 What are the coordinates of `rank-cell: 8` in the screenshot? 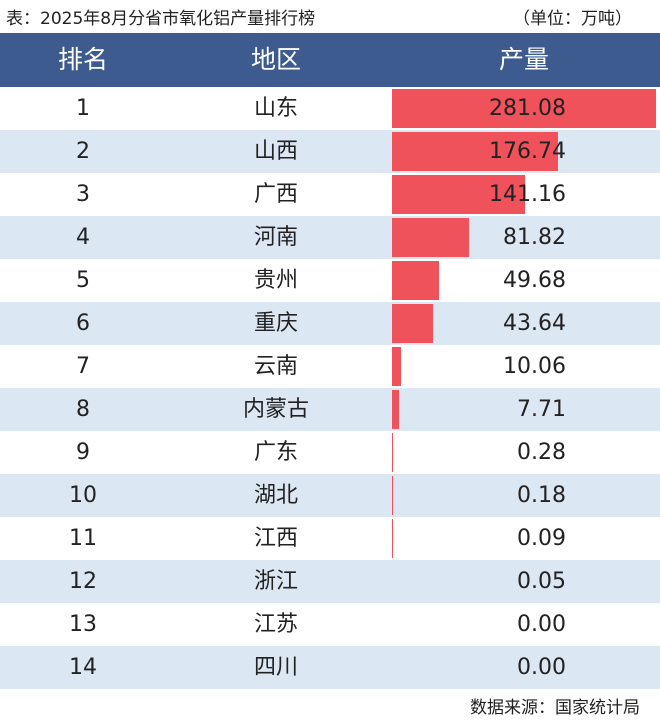 It's located at (83, 409).